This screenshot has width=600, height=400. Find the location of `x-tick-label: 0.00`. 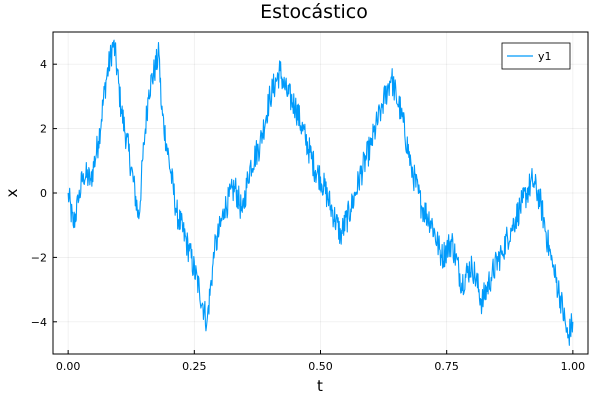

x-tick-label: 0.00 is located at coordinates (68, 366).